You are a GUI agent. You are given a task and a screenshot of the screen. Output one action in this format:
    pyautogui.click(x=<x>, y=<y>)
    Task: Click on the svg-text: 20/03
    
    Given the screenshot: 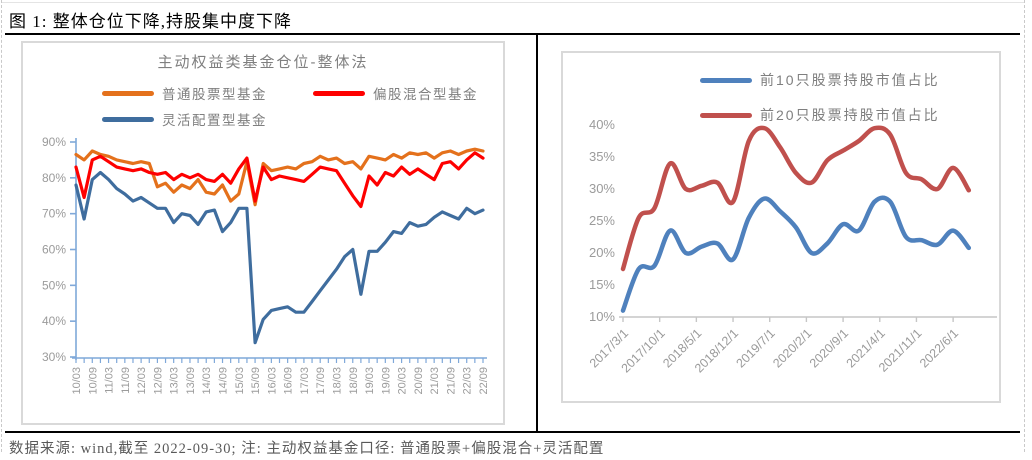 What is the action you would take?
    pyautogui.click(x=403, y=381)
    